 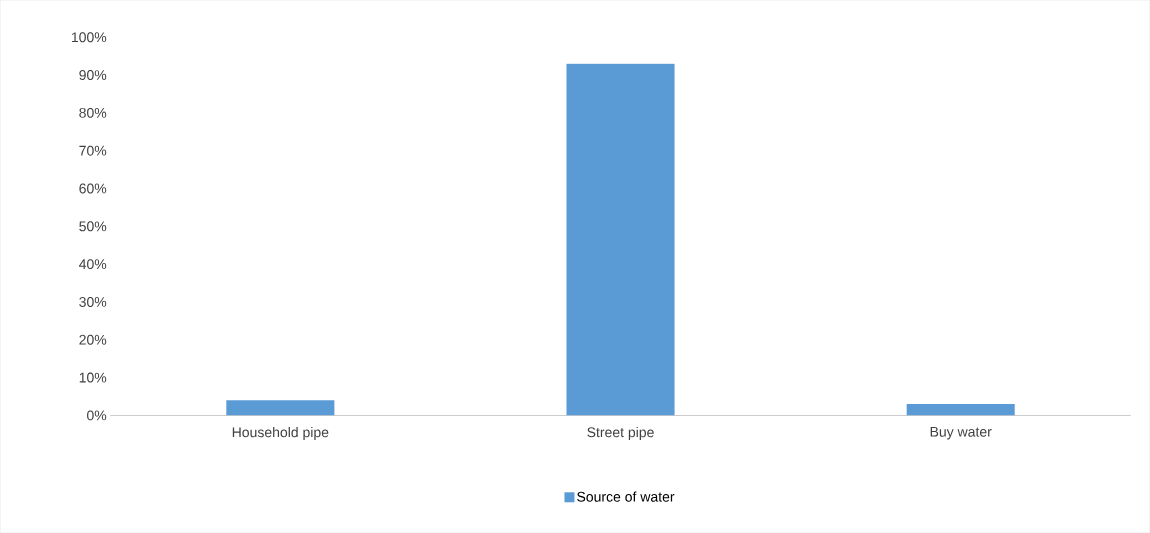 I want to click on legend-label: Source of water, so click(x=626, y=496).